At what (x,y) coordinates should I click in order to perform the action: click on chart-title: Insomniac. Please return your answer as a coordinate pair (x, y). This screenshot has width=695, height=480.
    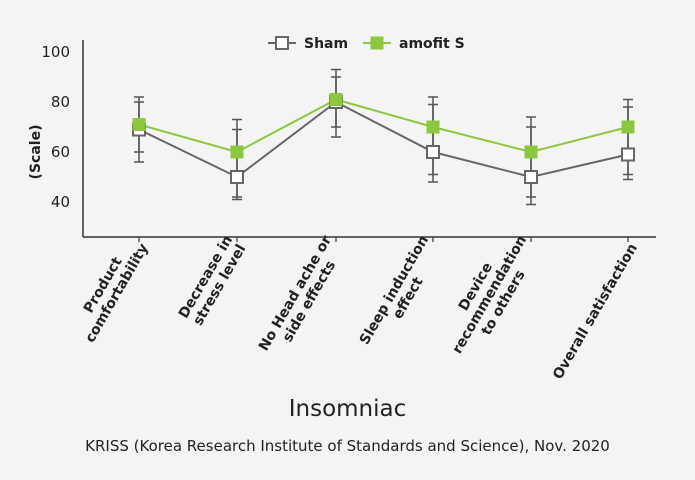
    Looking at the image, I should click on (347, 409).